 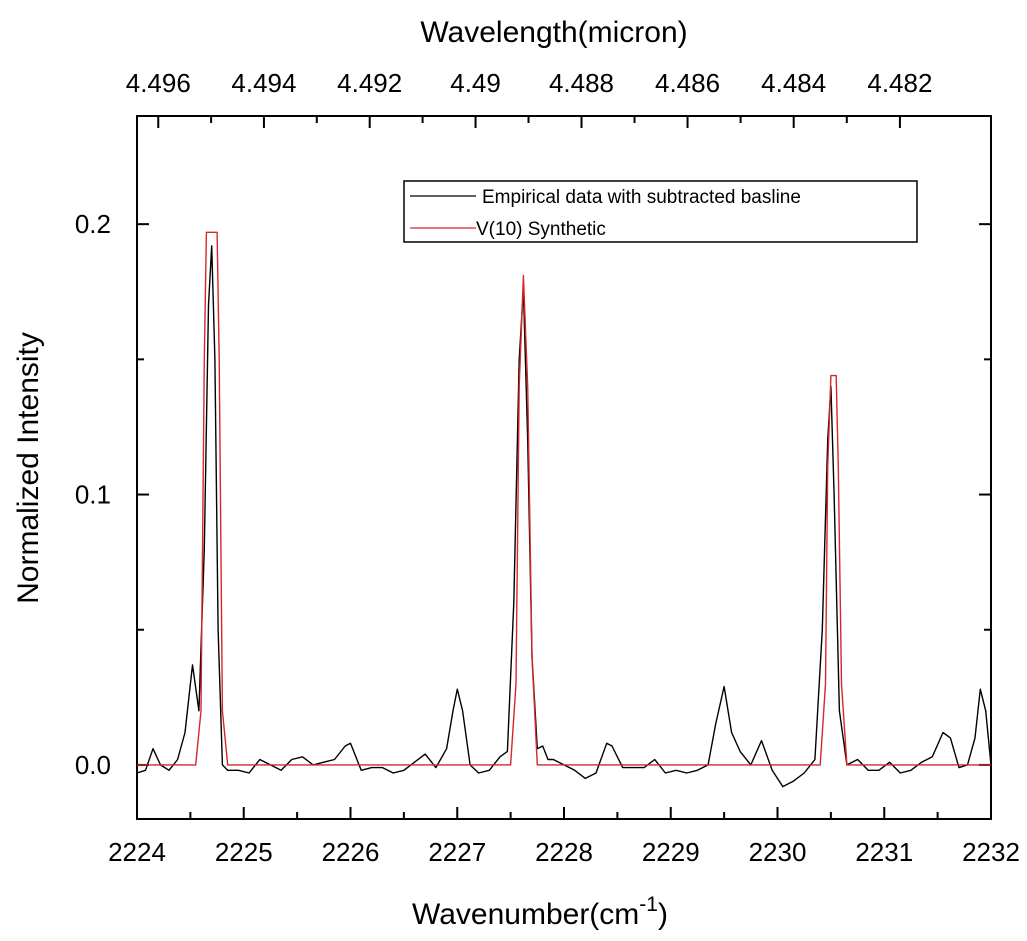 I want to click on top-axis-title: Wavelength(micron), so click(x=553, y=32).